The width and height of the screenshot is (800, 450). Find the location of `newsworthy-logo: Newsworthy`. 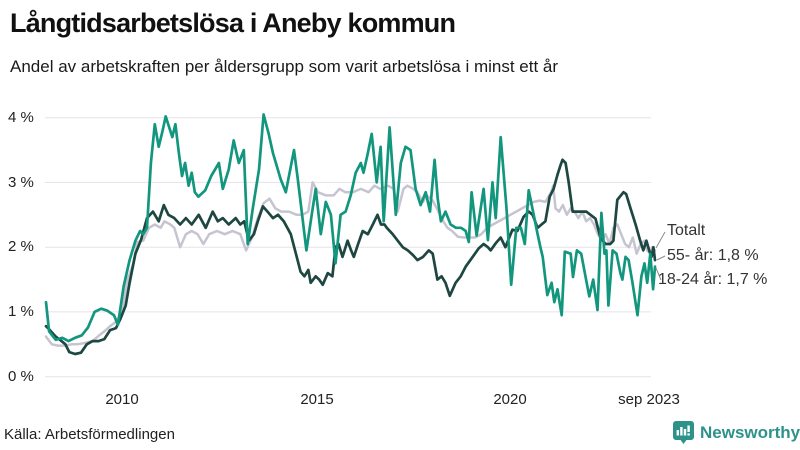

newsworthy-logo: Newsworthy is located at coordinates (736, 432).